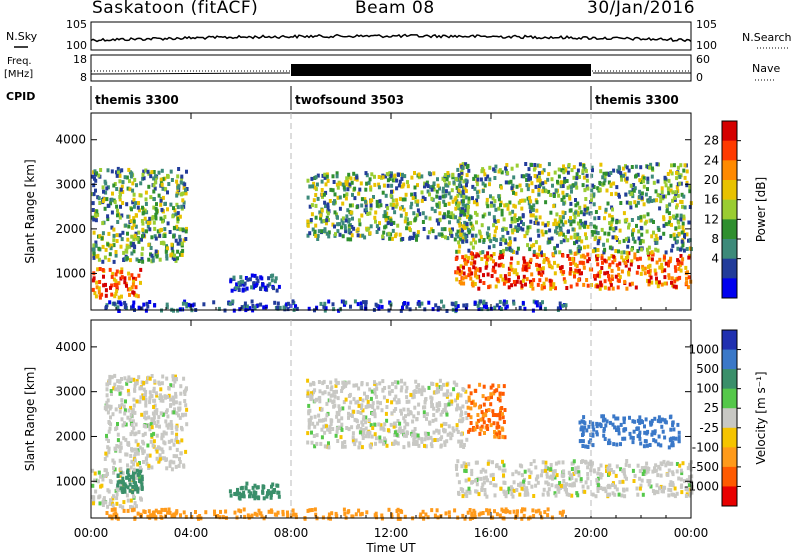 The height and width of the screenshot is (554, 800). What do you see at coordinates (711, 219) in the screenshot?
I see `power-colorbar-tick-label: 12` at bounding box center [711, 219].